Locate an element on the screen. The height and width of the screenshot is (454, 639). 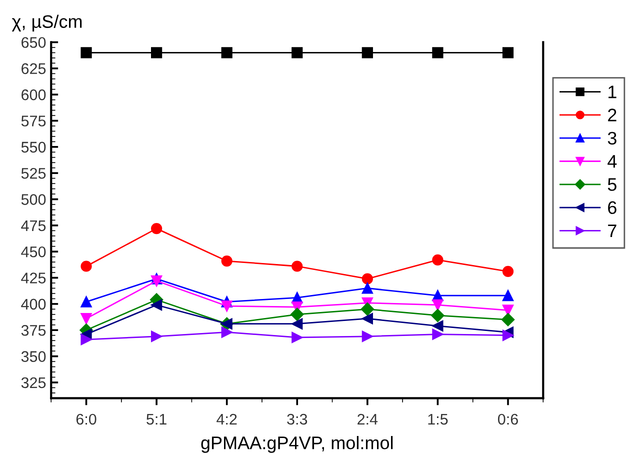
x-tick-label: 5:1 is located at coordinates (156, 419).